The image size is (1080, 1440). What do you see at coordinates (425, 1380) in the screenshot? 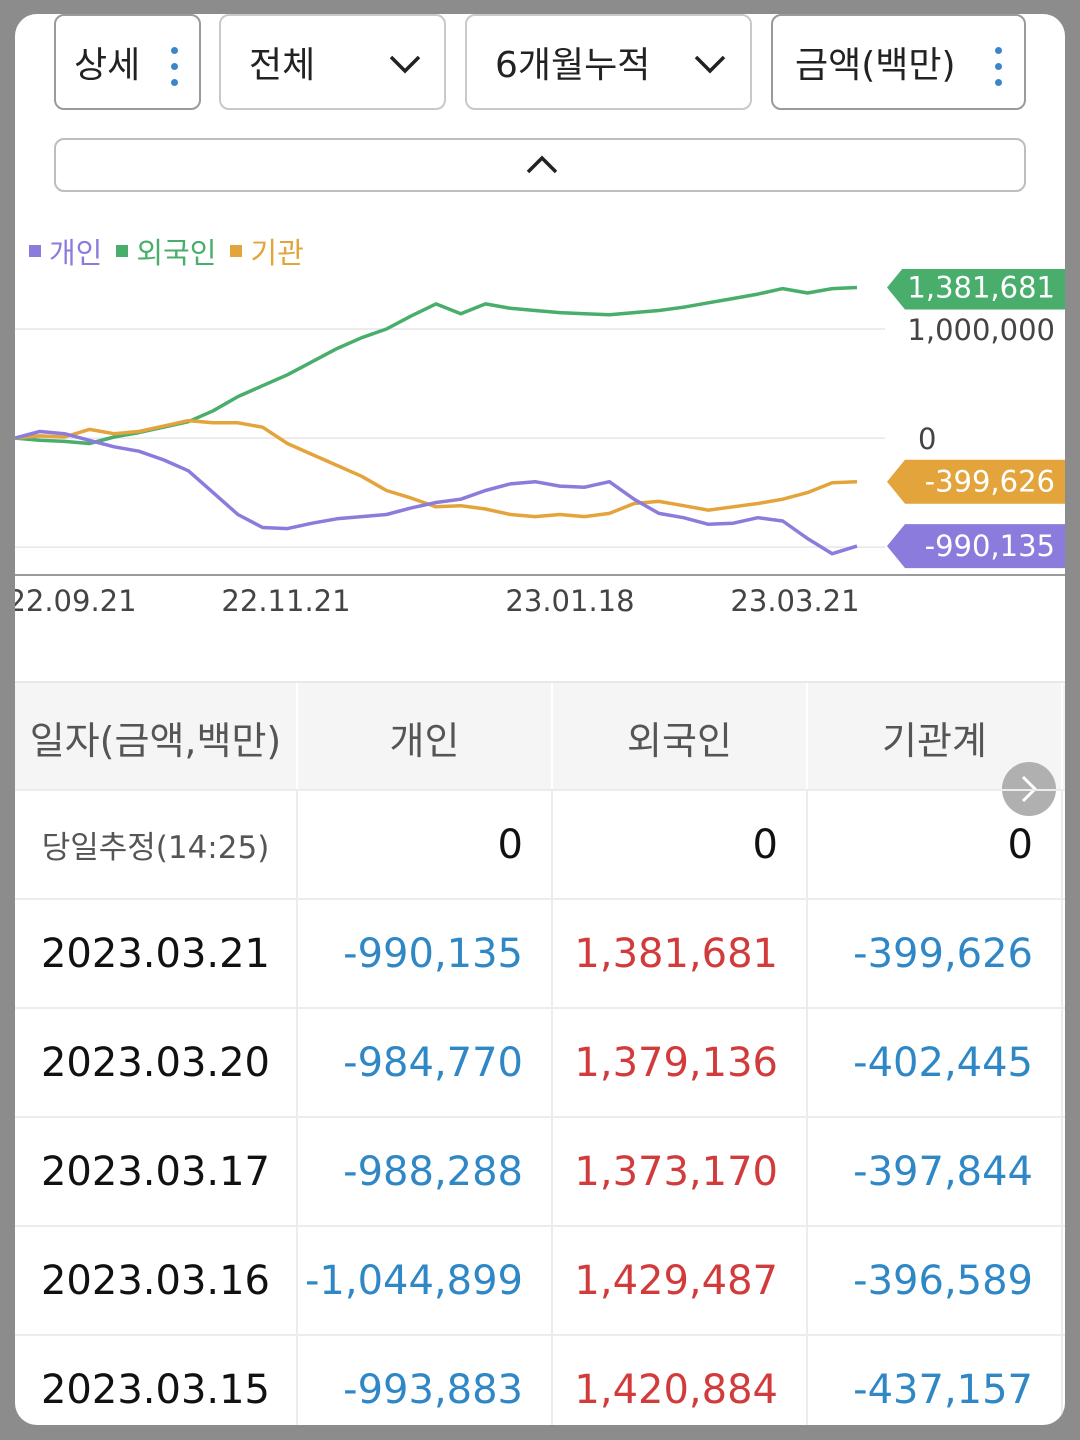
I see `cell-individual: -993,883` at bounding box center [425, 1380].